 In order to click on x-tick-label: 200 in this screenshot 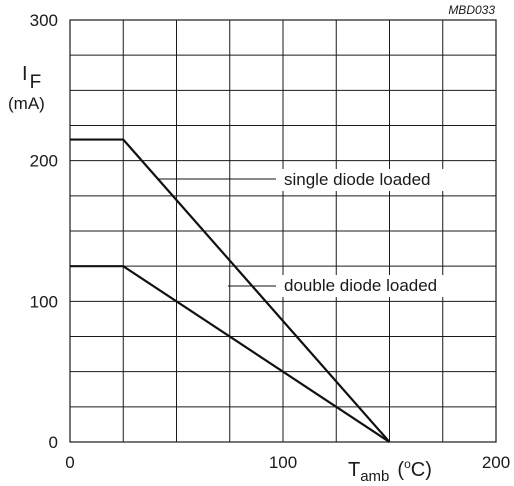, I will do `click(496, 462)`.